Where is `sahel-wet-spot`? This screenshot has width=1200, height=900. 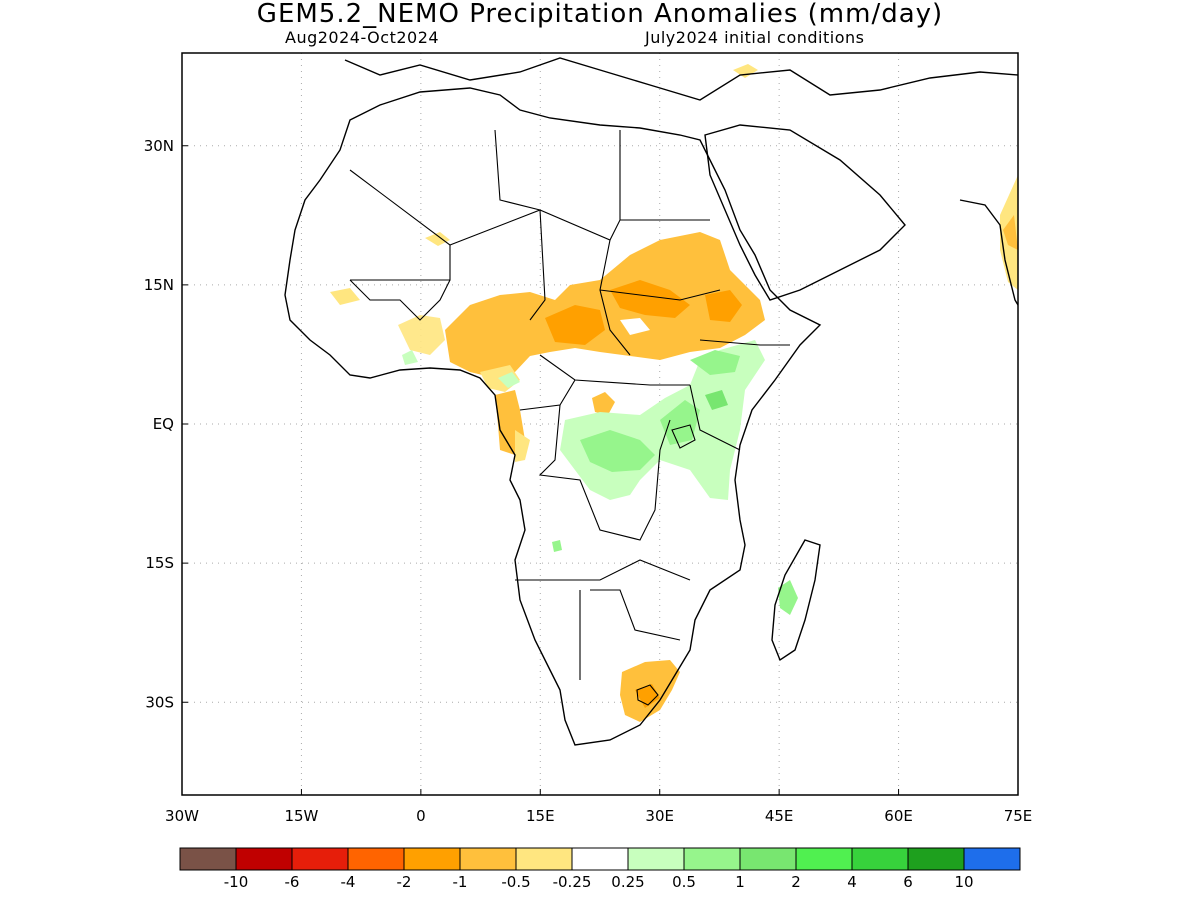 sahel-wet-spot is located at coordinates (509, 380).